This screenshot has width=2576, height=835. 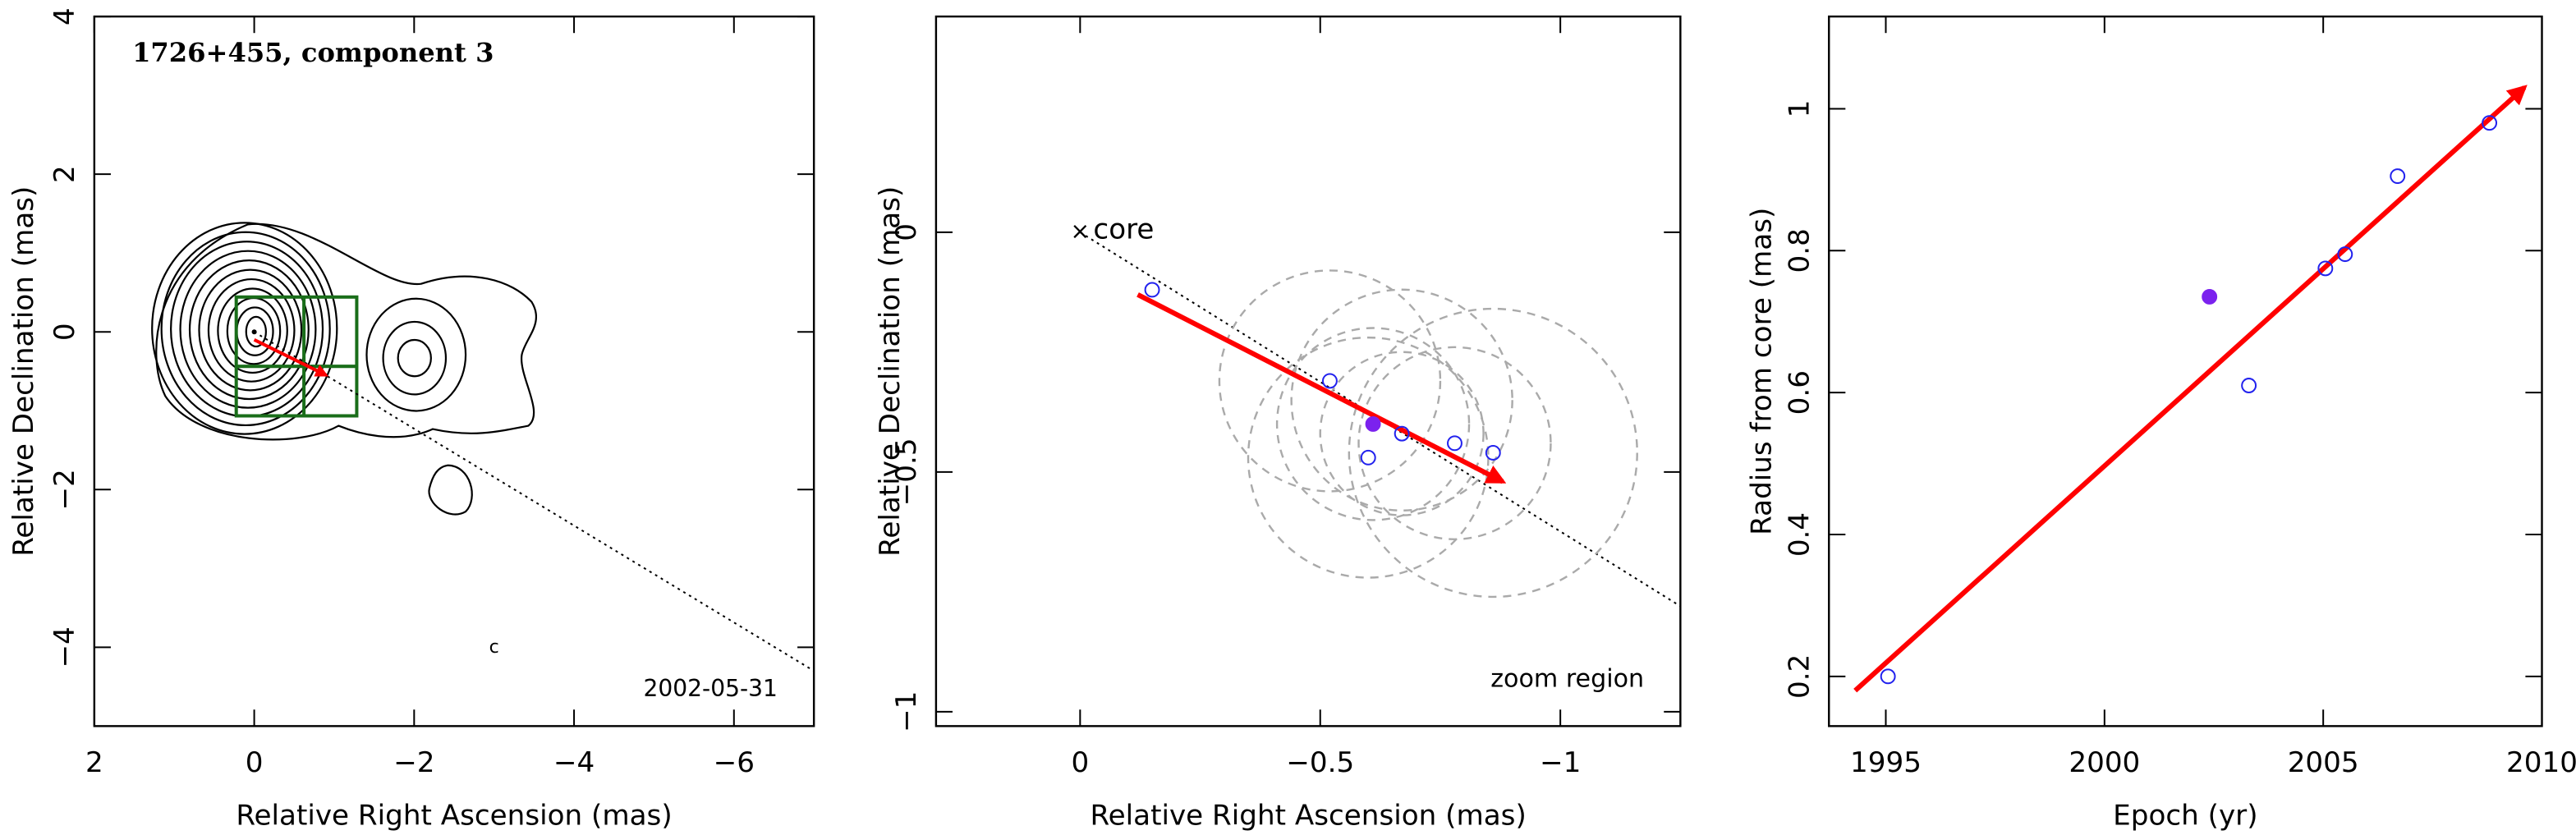 What do you see at coordinates (64, 16) in the screenshot?
I see `y-tick-label: 4` at bounding box center [64, 16].